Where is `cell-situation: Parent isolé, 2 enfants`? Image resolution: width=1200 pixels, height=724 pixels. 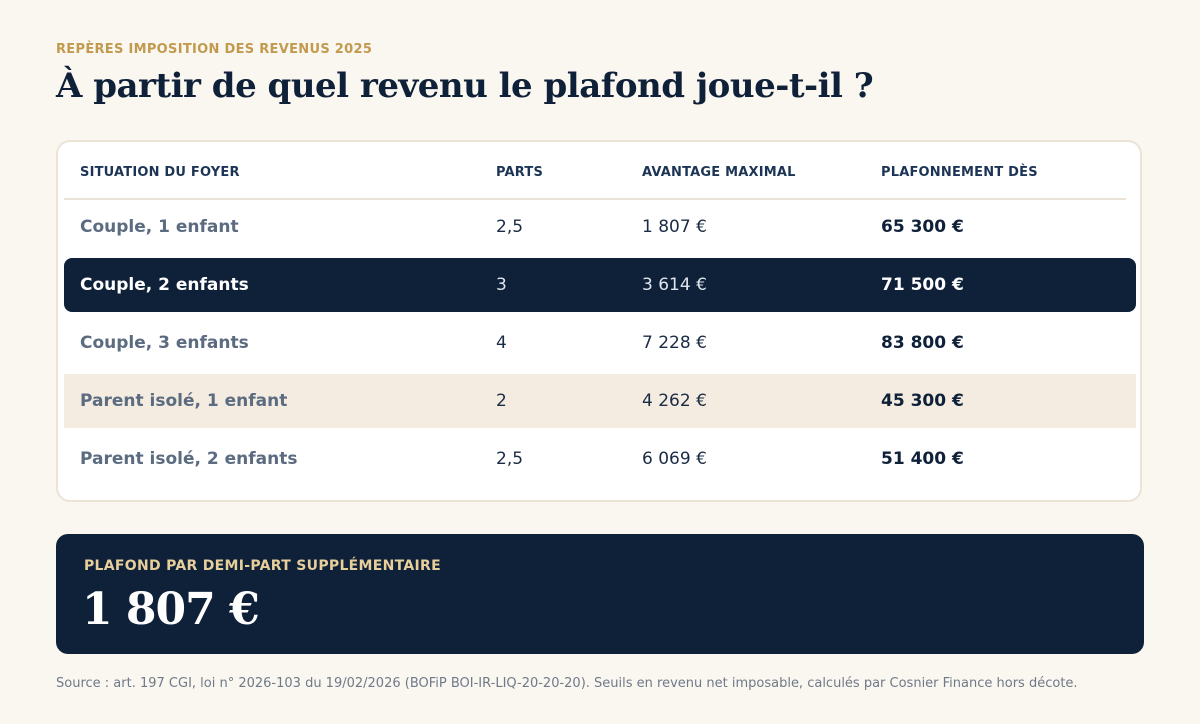 cell-situation: Parent isolé, 2 enfants is located at coordinates (189, 459).